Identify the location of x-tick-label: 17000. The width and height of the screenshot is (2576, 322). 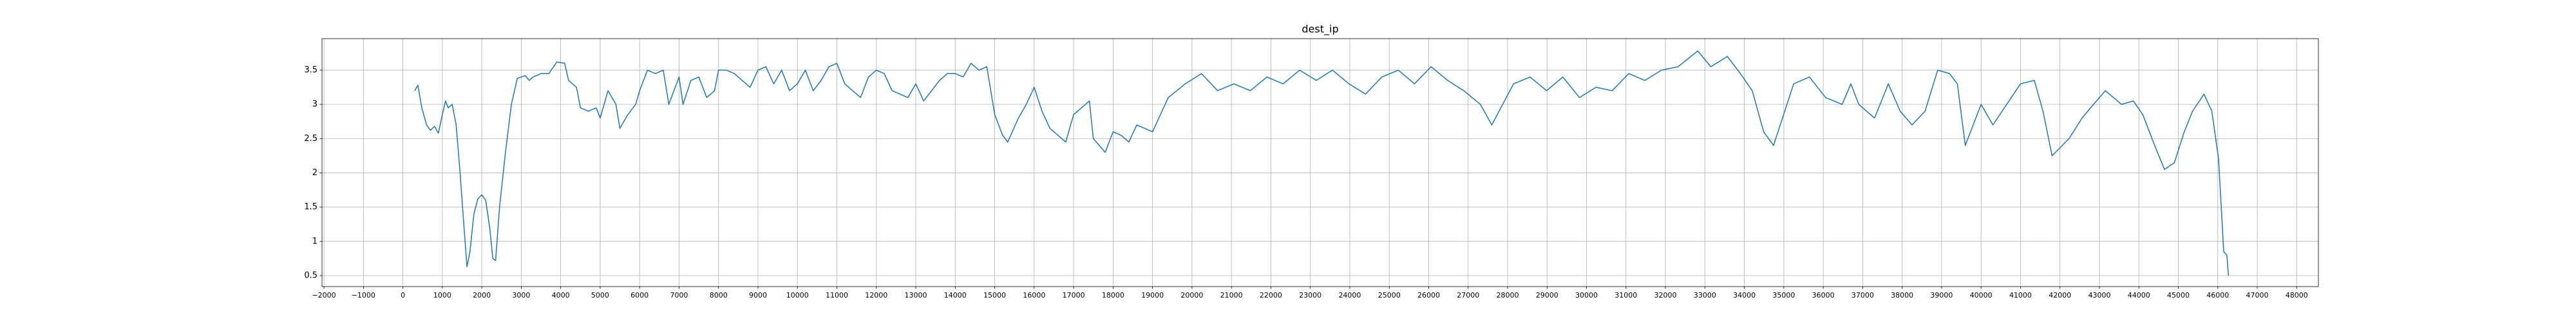
(1074, 295).